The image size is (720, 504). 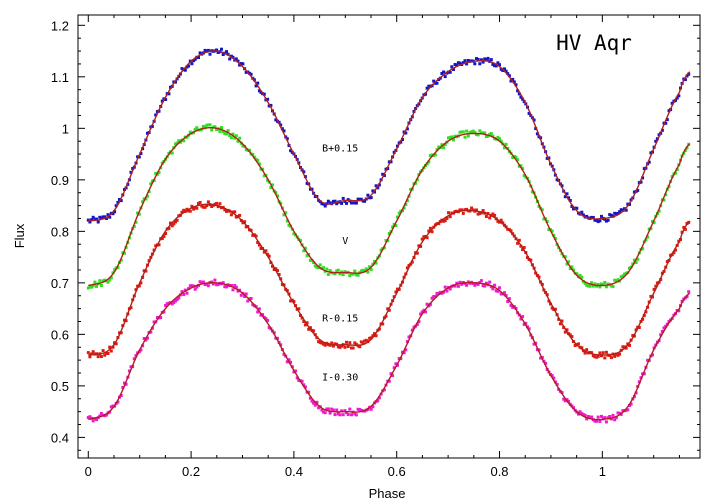 I want to click on series-label: B+0.15, so click(x=340, y=149).